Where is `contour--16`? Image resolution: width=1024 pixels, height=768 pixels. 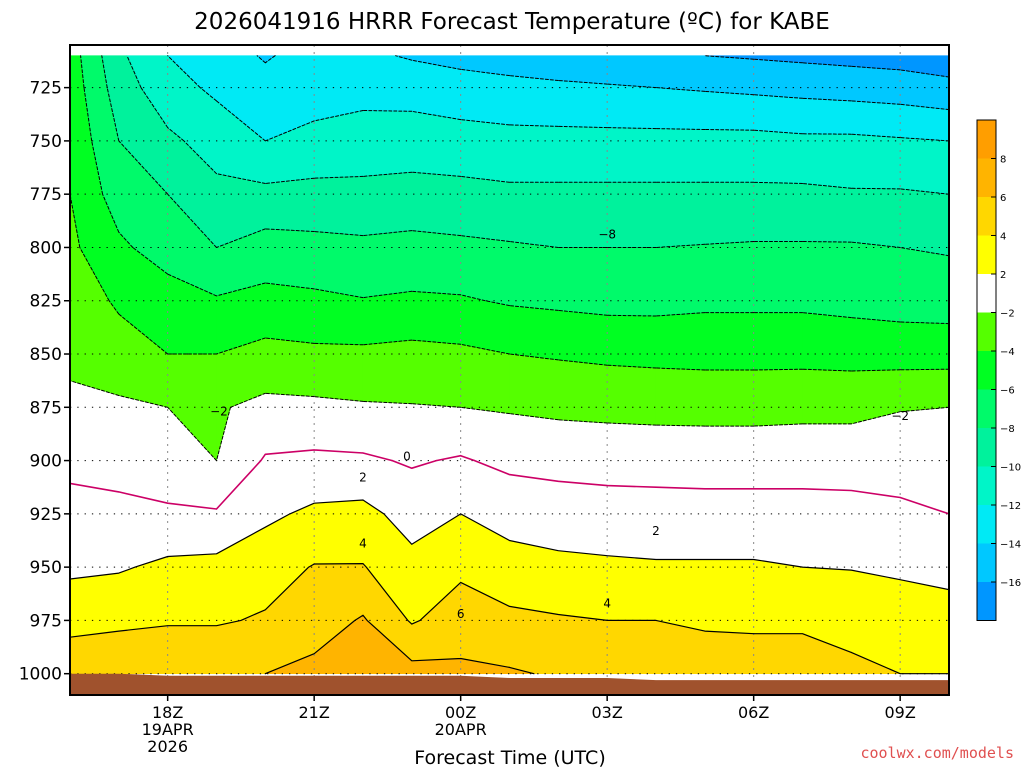
contour--16 is located at coordinates (826, 66).